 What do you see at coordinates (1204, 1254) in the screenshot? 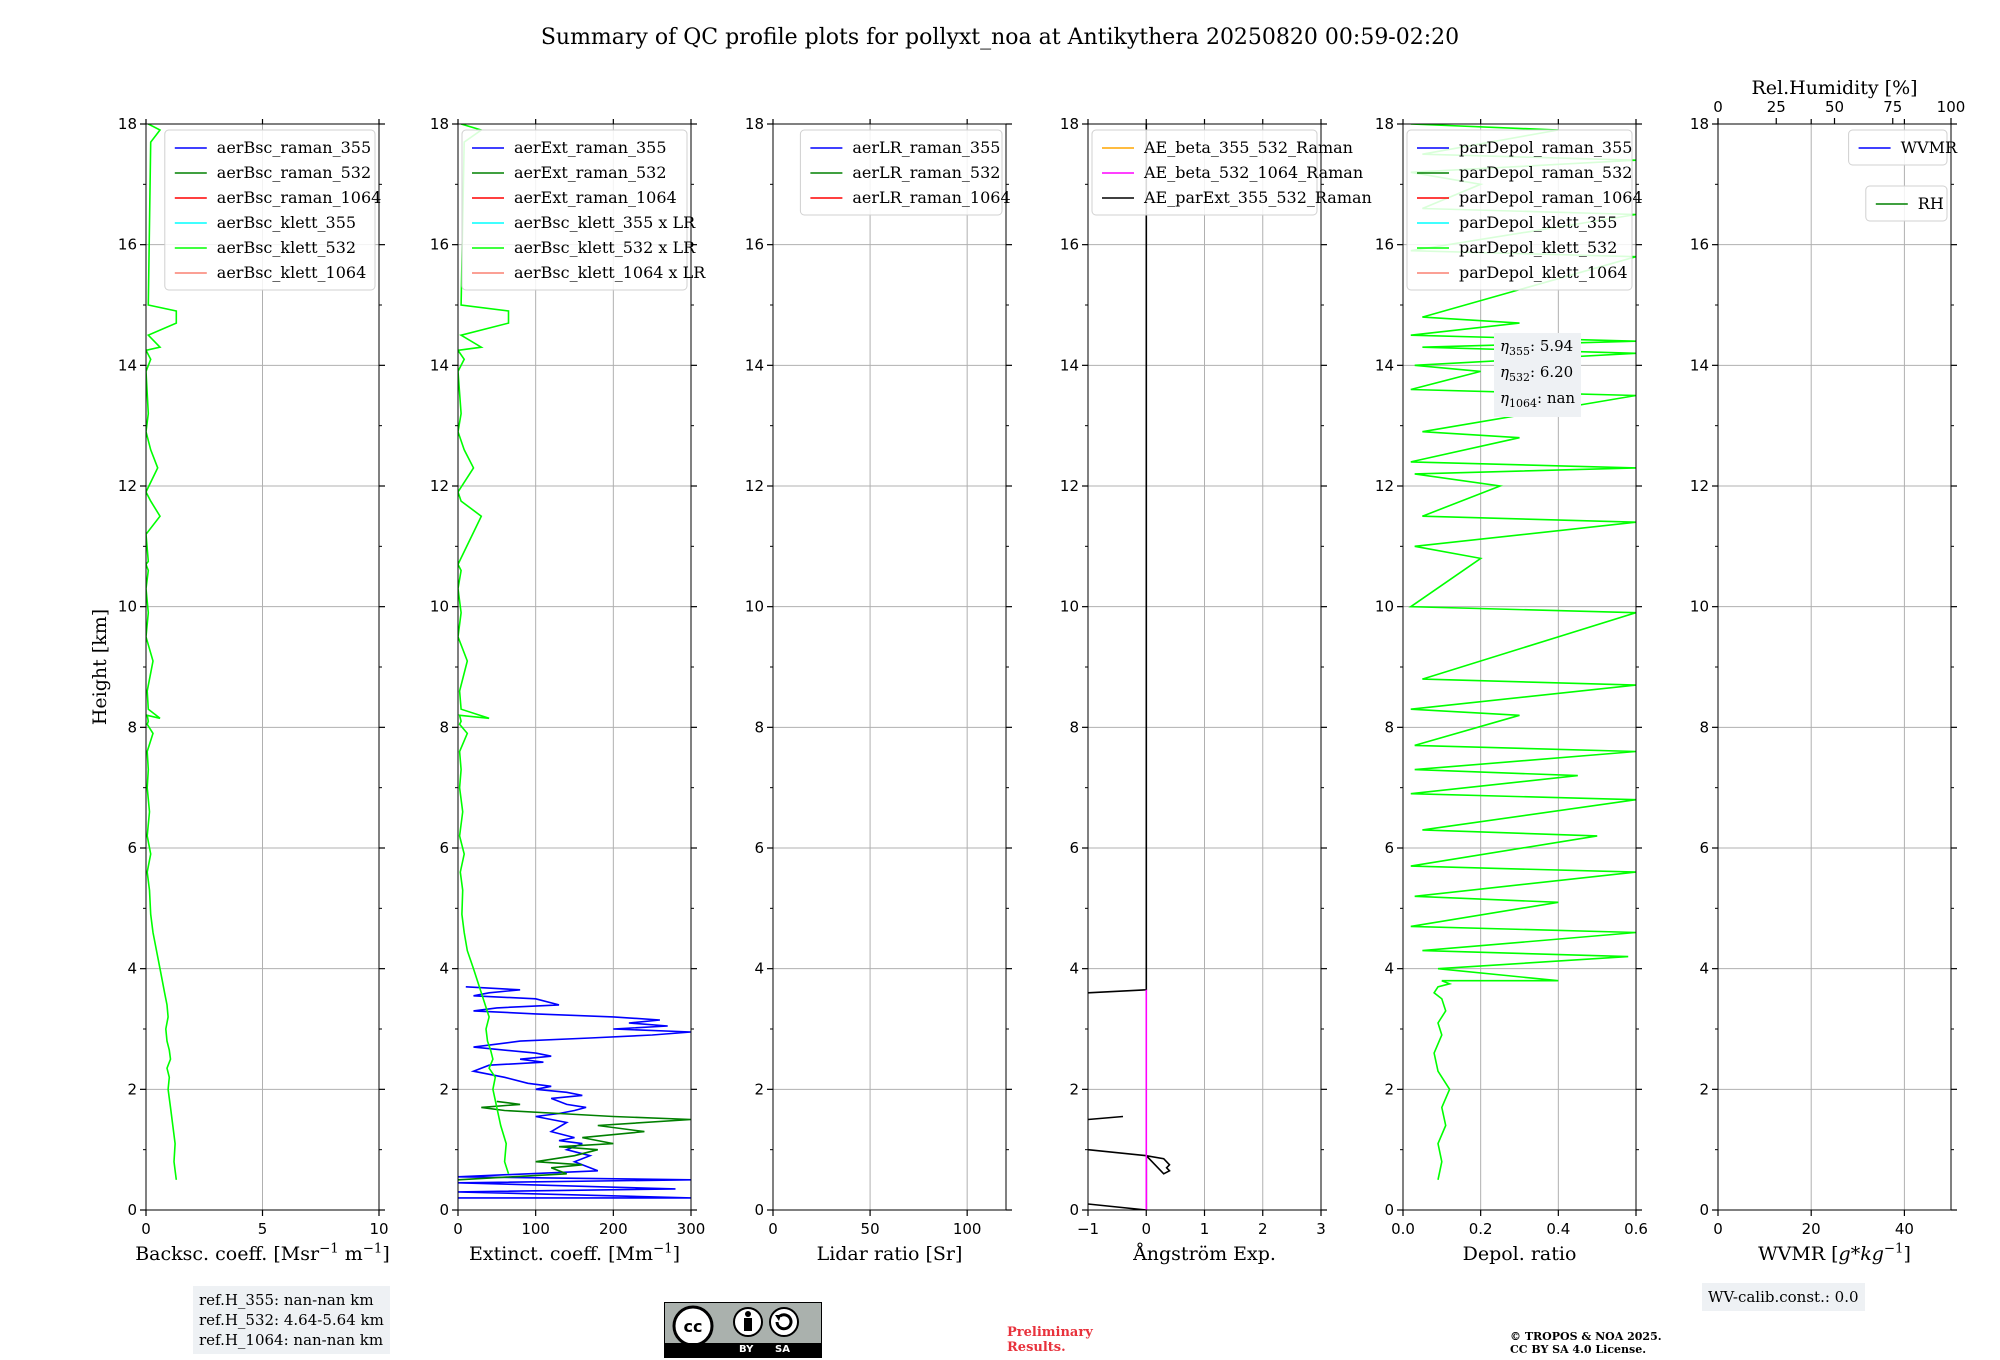
I see `x-axis-label: Ångström Exp.` at bounding box center [1204, 1254].